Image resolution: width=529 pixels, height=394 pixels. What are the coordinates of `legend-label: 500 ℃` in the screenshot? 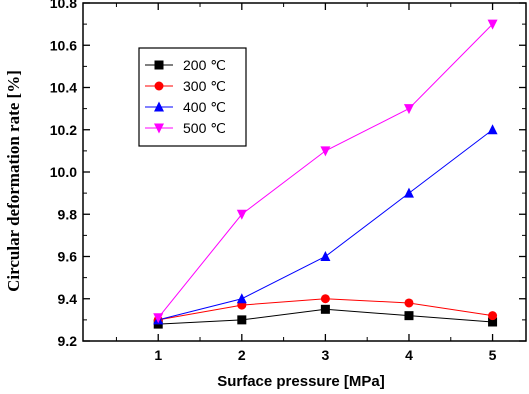 It's located at (204, 128).